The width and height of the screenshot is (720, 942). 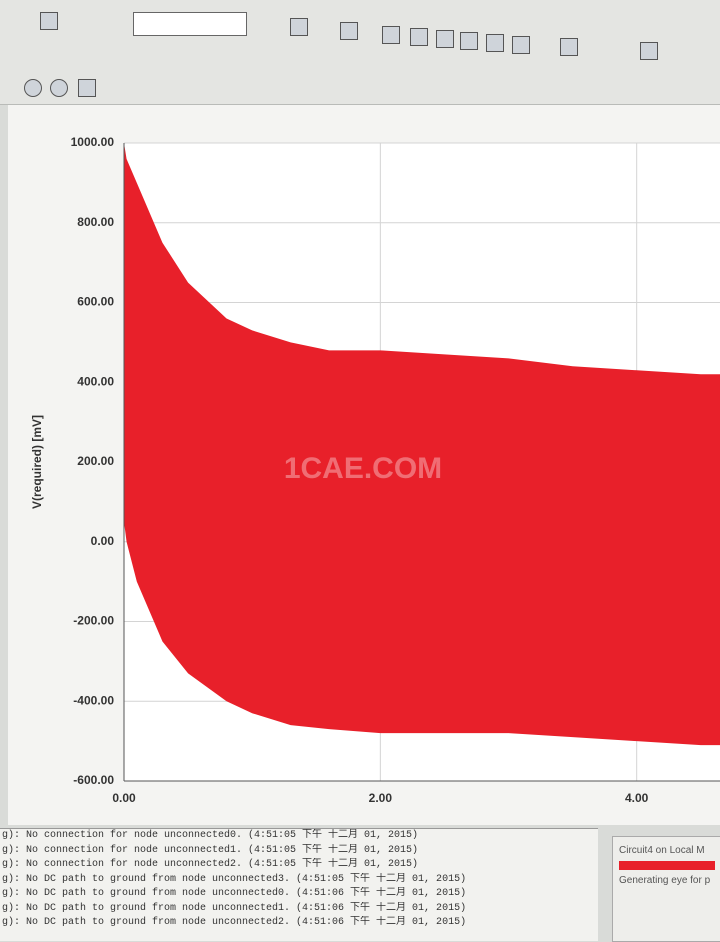 I want to click on watermark: 1CAE.COM, so click(x=363, y=468).